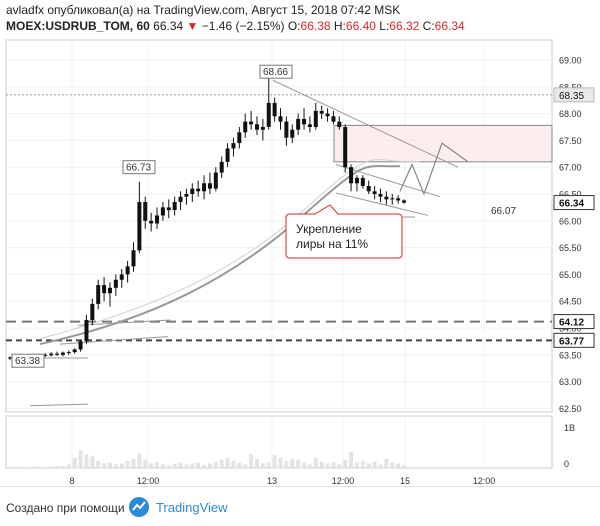  What do you see at coordinates (192, 507) in the screenshot?
I see `brand-name: TradingView` at bounding box center [192, 507].